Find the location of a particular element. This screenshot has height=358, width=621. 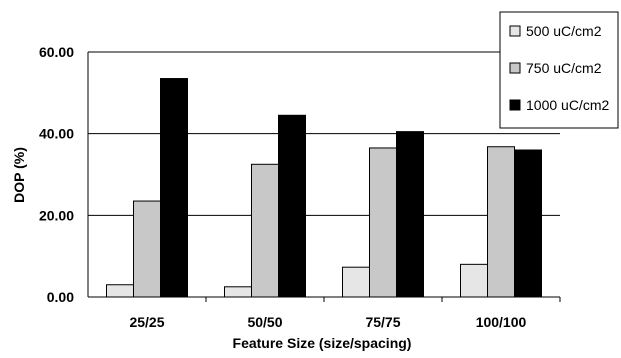

x-tick-label: 75/75 is located at coordinates (382, 322).